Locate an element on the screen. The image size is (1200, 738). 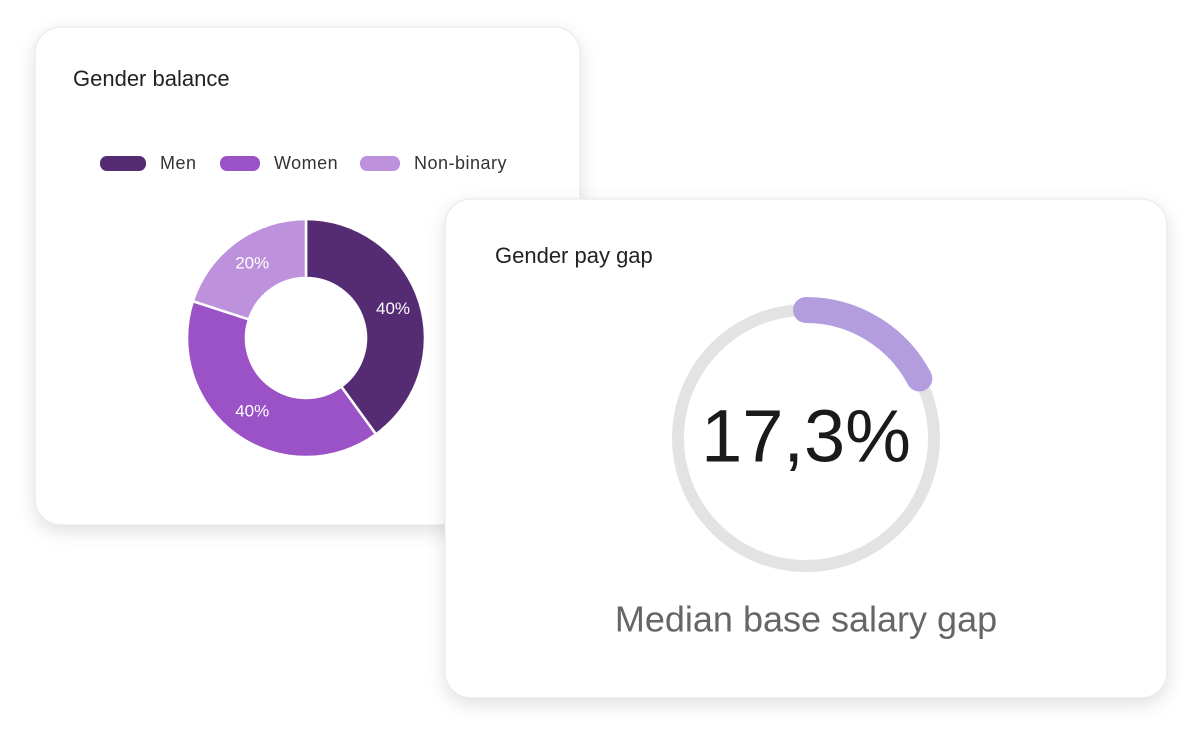
legend-label: Men is located at coordinates (178, 163).